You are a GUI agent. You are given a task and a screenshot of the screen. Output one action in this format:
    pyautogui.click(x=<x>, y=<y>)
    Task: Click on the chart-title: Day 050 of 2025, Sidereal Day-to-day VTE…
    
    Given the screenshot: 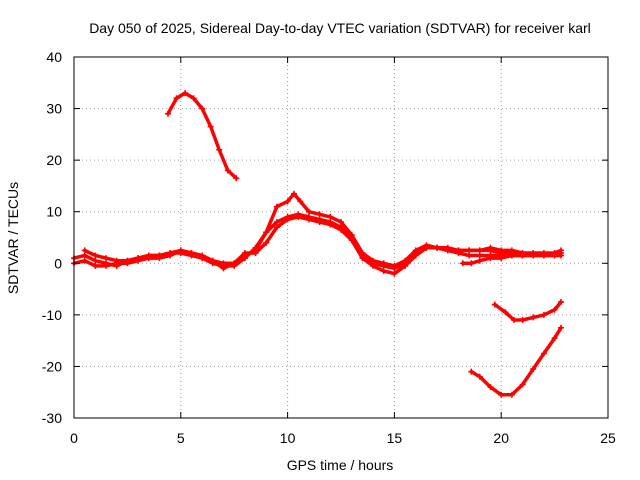 What is the action you would take?
    pyautogui.click(x=340, y=28)
    